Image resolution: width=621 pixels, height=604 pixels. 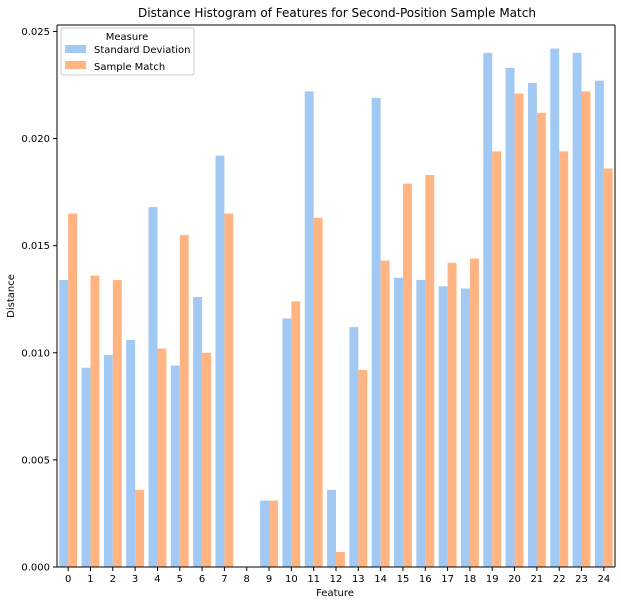 I want to click on x-tick-label: 21, so click(x=537, y=579).